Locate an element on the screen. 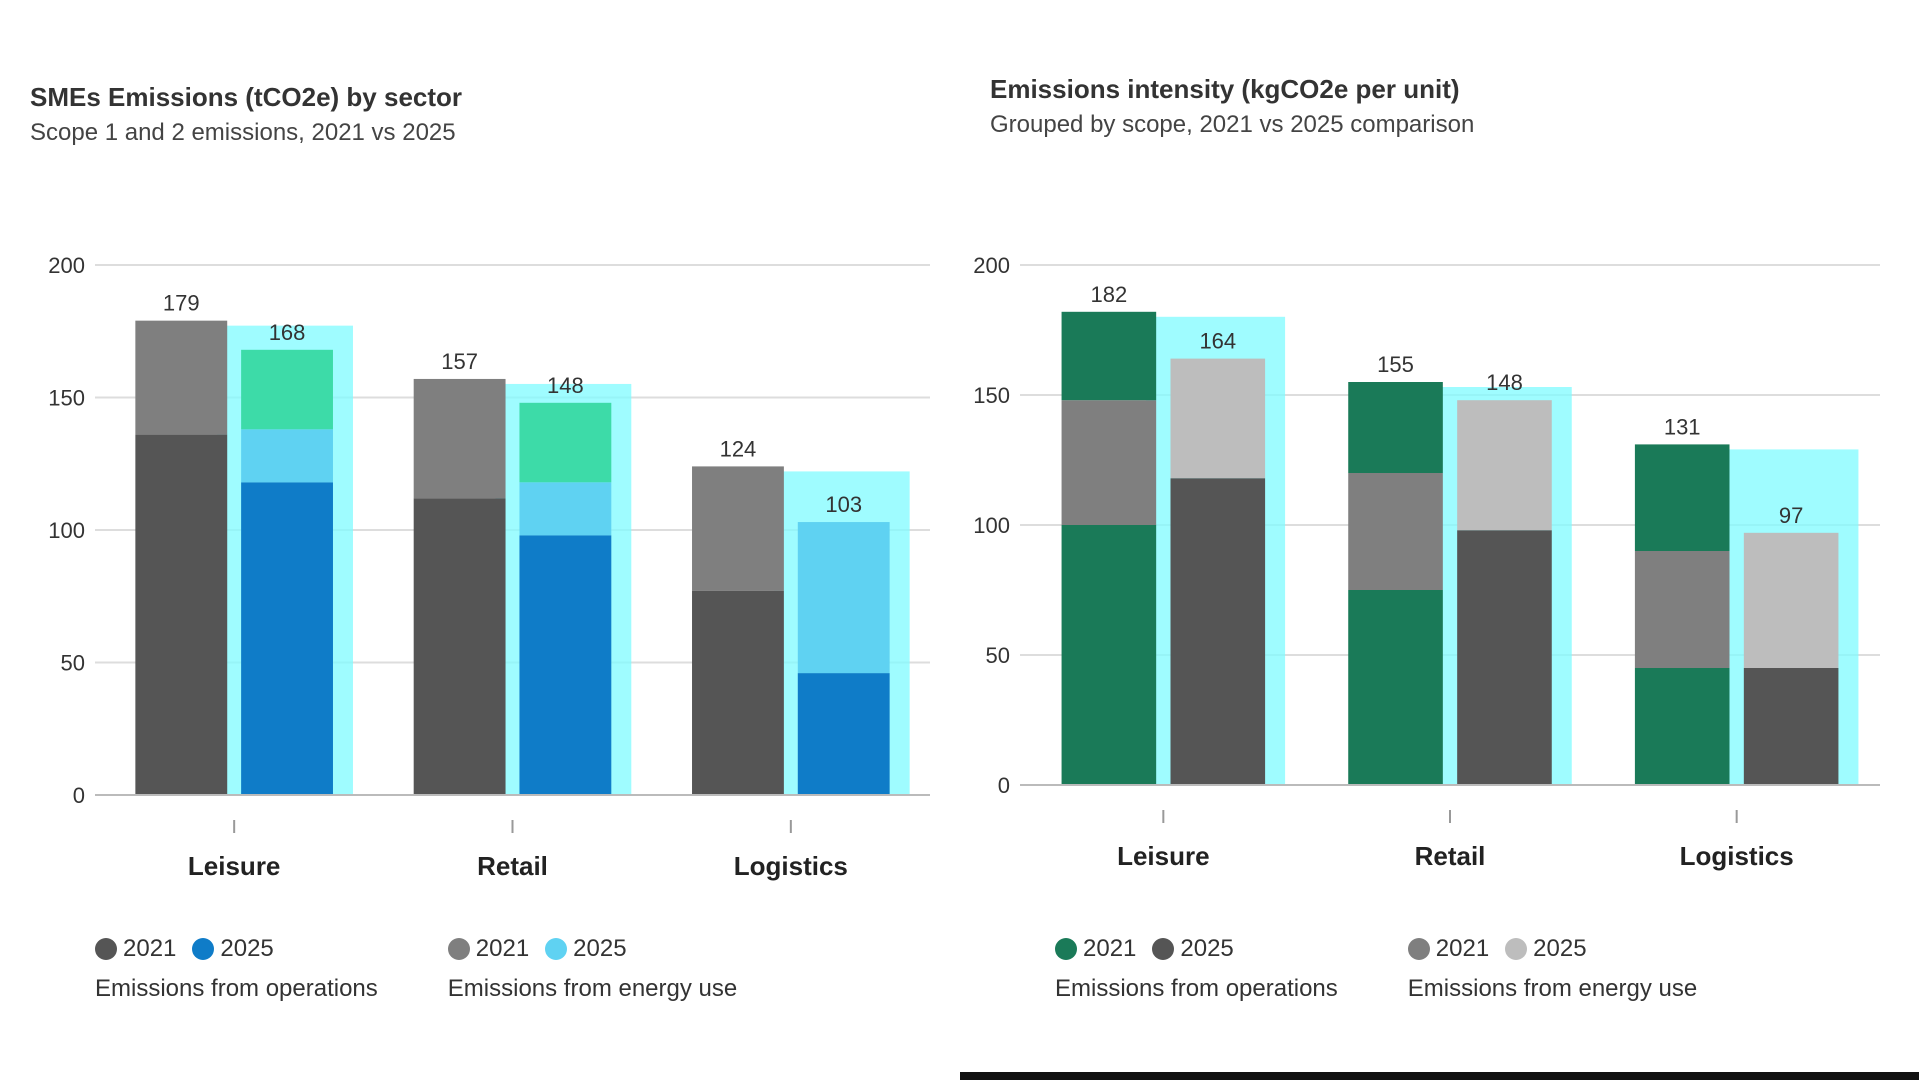 This screenshot has height=1080, width=1919. legend-caption: Emissions from energy use is located at coordinates (592, 988).